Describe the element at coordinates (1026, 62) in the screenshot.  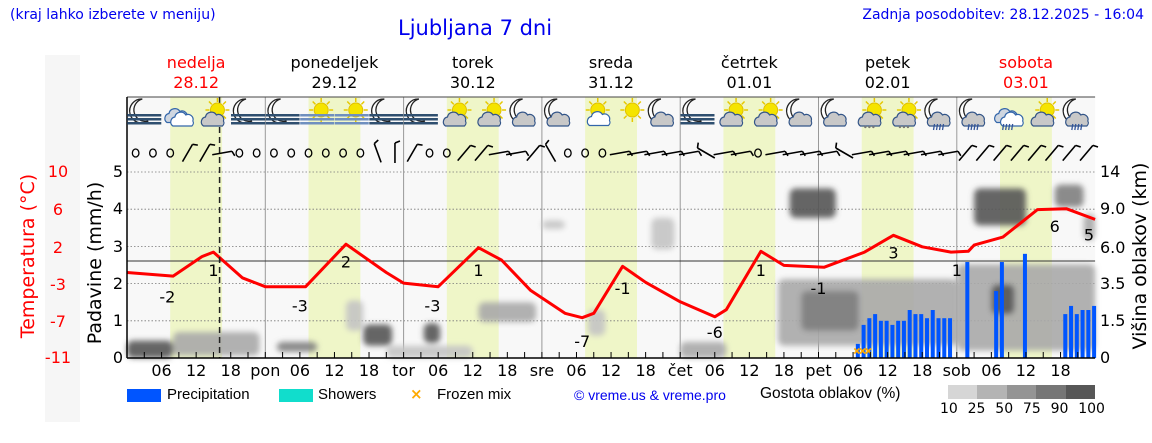
I see `day-name: sobota` at that location.